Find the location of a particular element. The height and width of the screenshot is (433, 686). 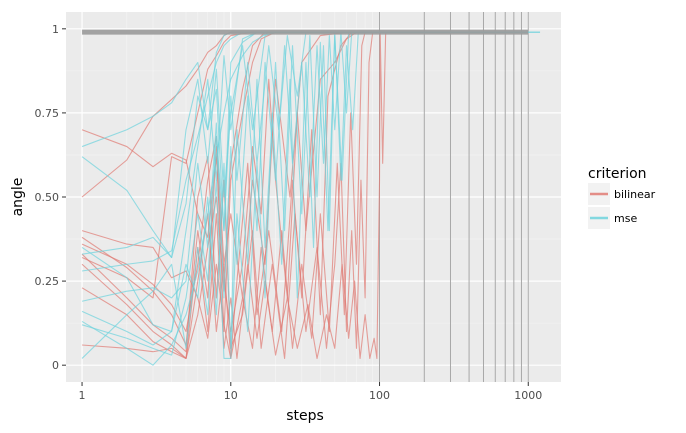

x-tick-label: 1000 is located at coordinates (528, 395).